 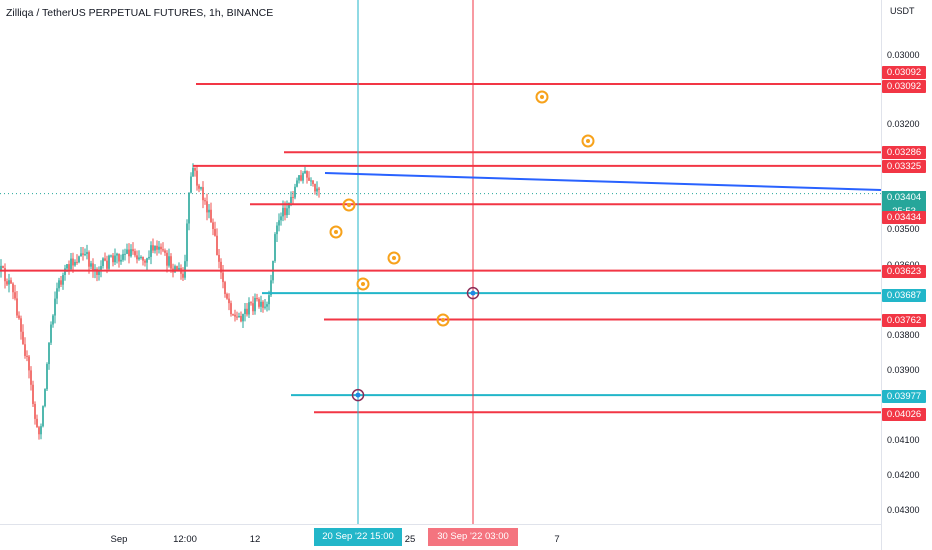 I want to click on y-tick-label: 0.03500, so click(x=903, y=229).